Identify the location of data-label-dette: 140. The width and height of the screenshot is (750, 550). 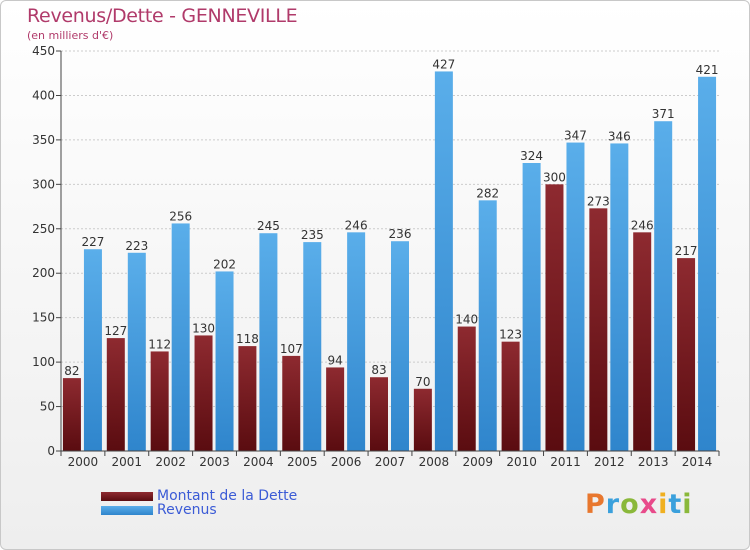
(466, 320).